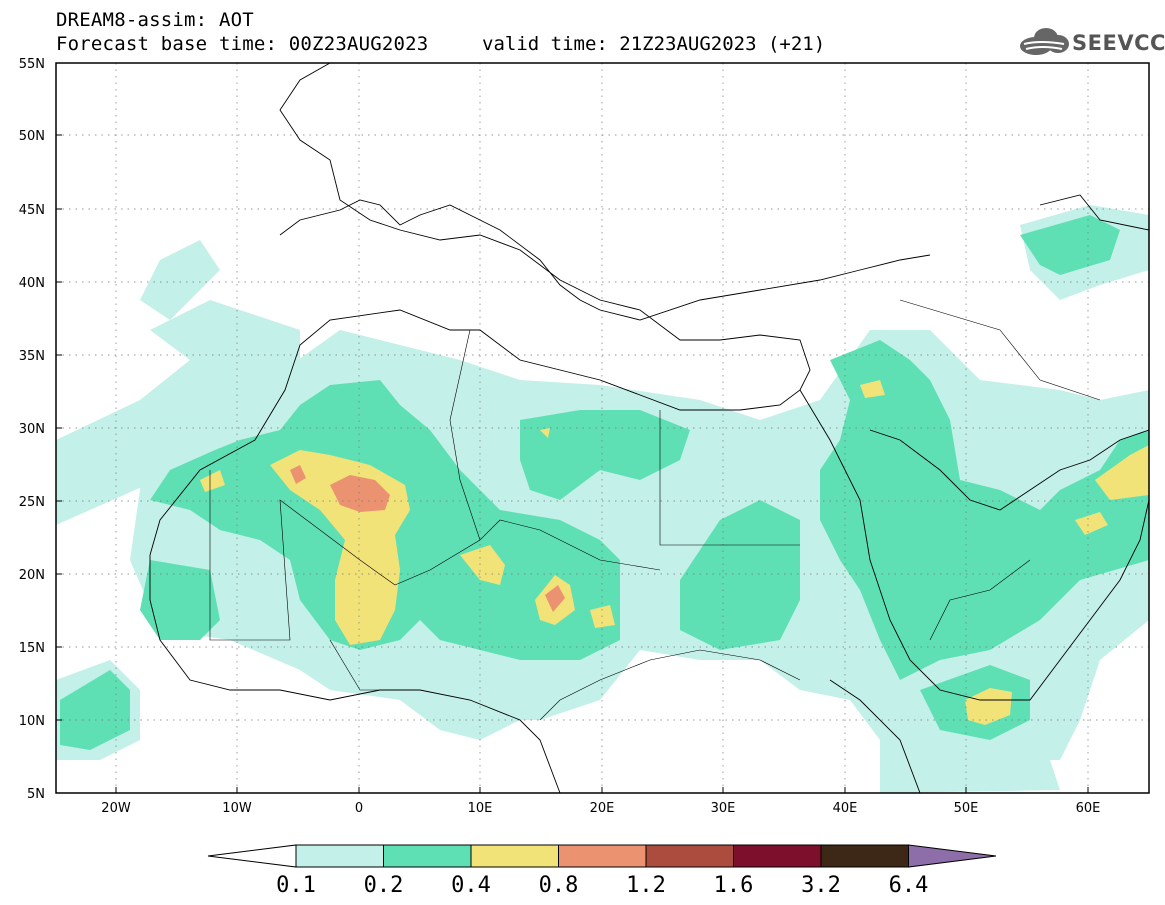 The image size is (1165, 905). I want to click on lat-label: 45N, so click(32, 210).